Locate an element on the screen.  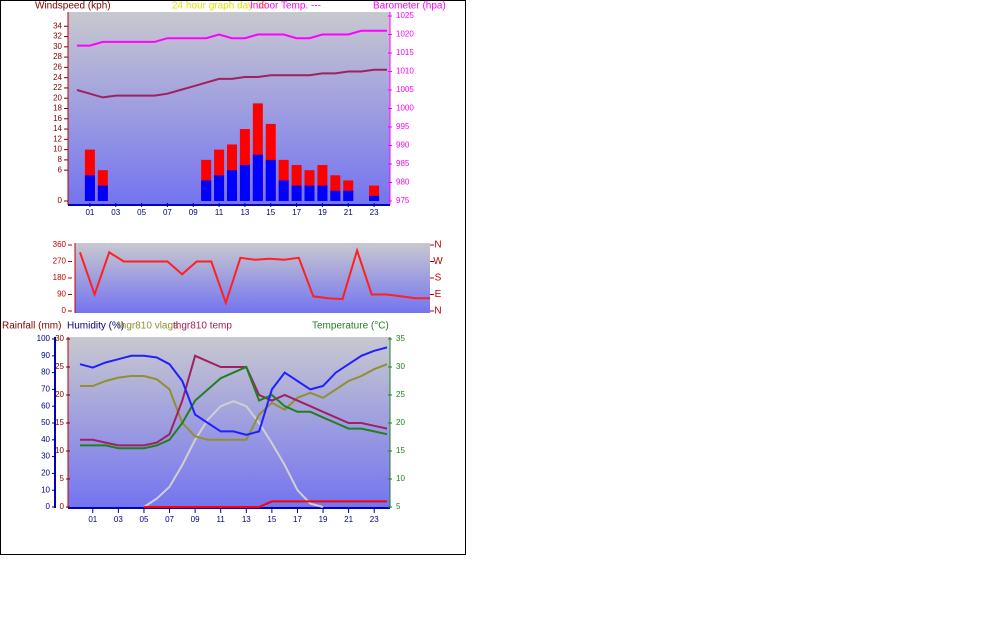
y3-tick-label: 25 is located at coordinates (59, 366).